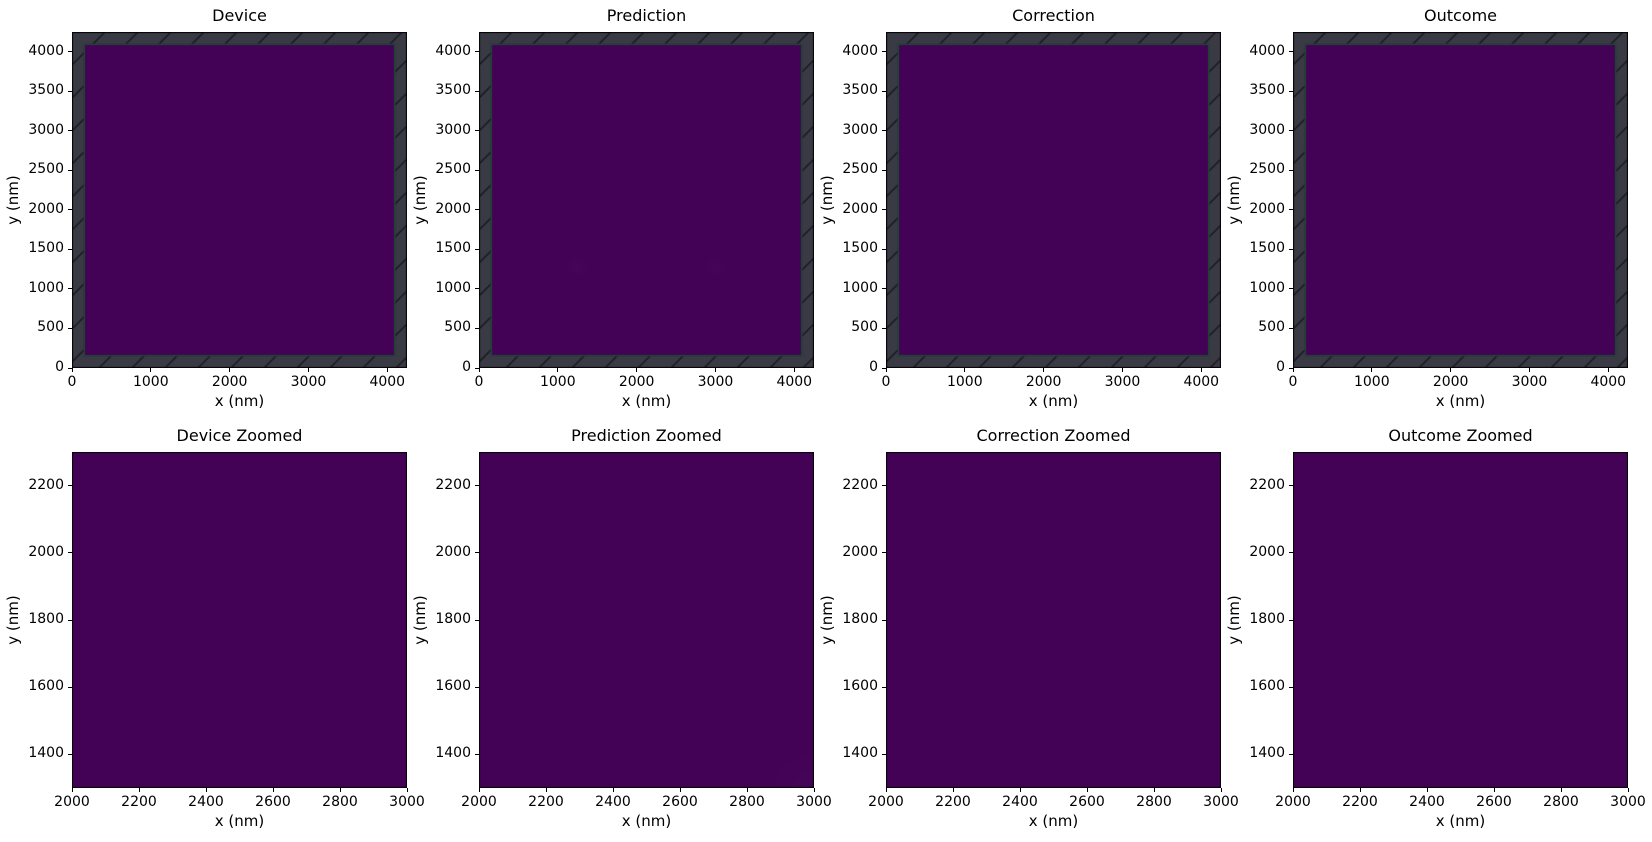 Image resolution: width=1652 pixels, height=842 pixels. Describe the element at coordinates (50, 327) in the screenshot. I see `y-tick-label: 500` at that location.